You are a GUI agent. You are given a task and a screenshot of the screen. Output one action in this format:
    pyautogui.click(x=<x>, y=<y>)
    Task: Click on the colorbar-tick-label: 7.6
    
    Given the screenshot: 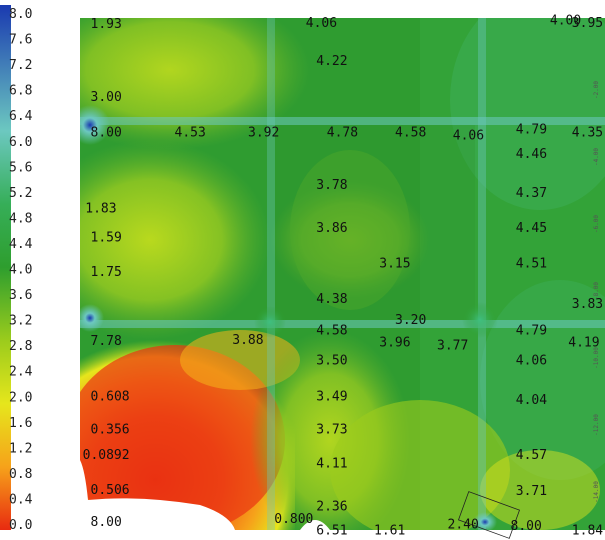 What is the action you would take?
    pyautogui.click(x=20, y=40)
    